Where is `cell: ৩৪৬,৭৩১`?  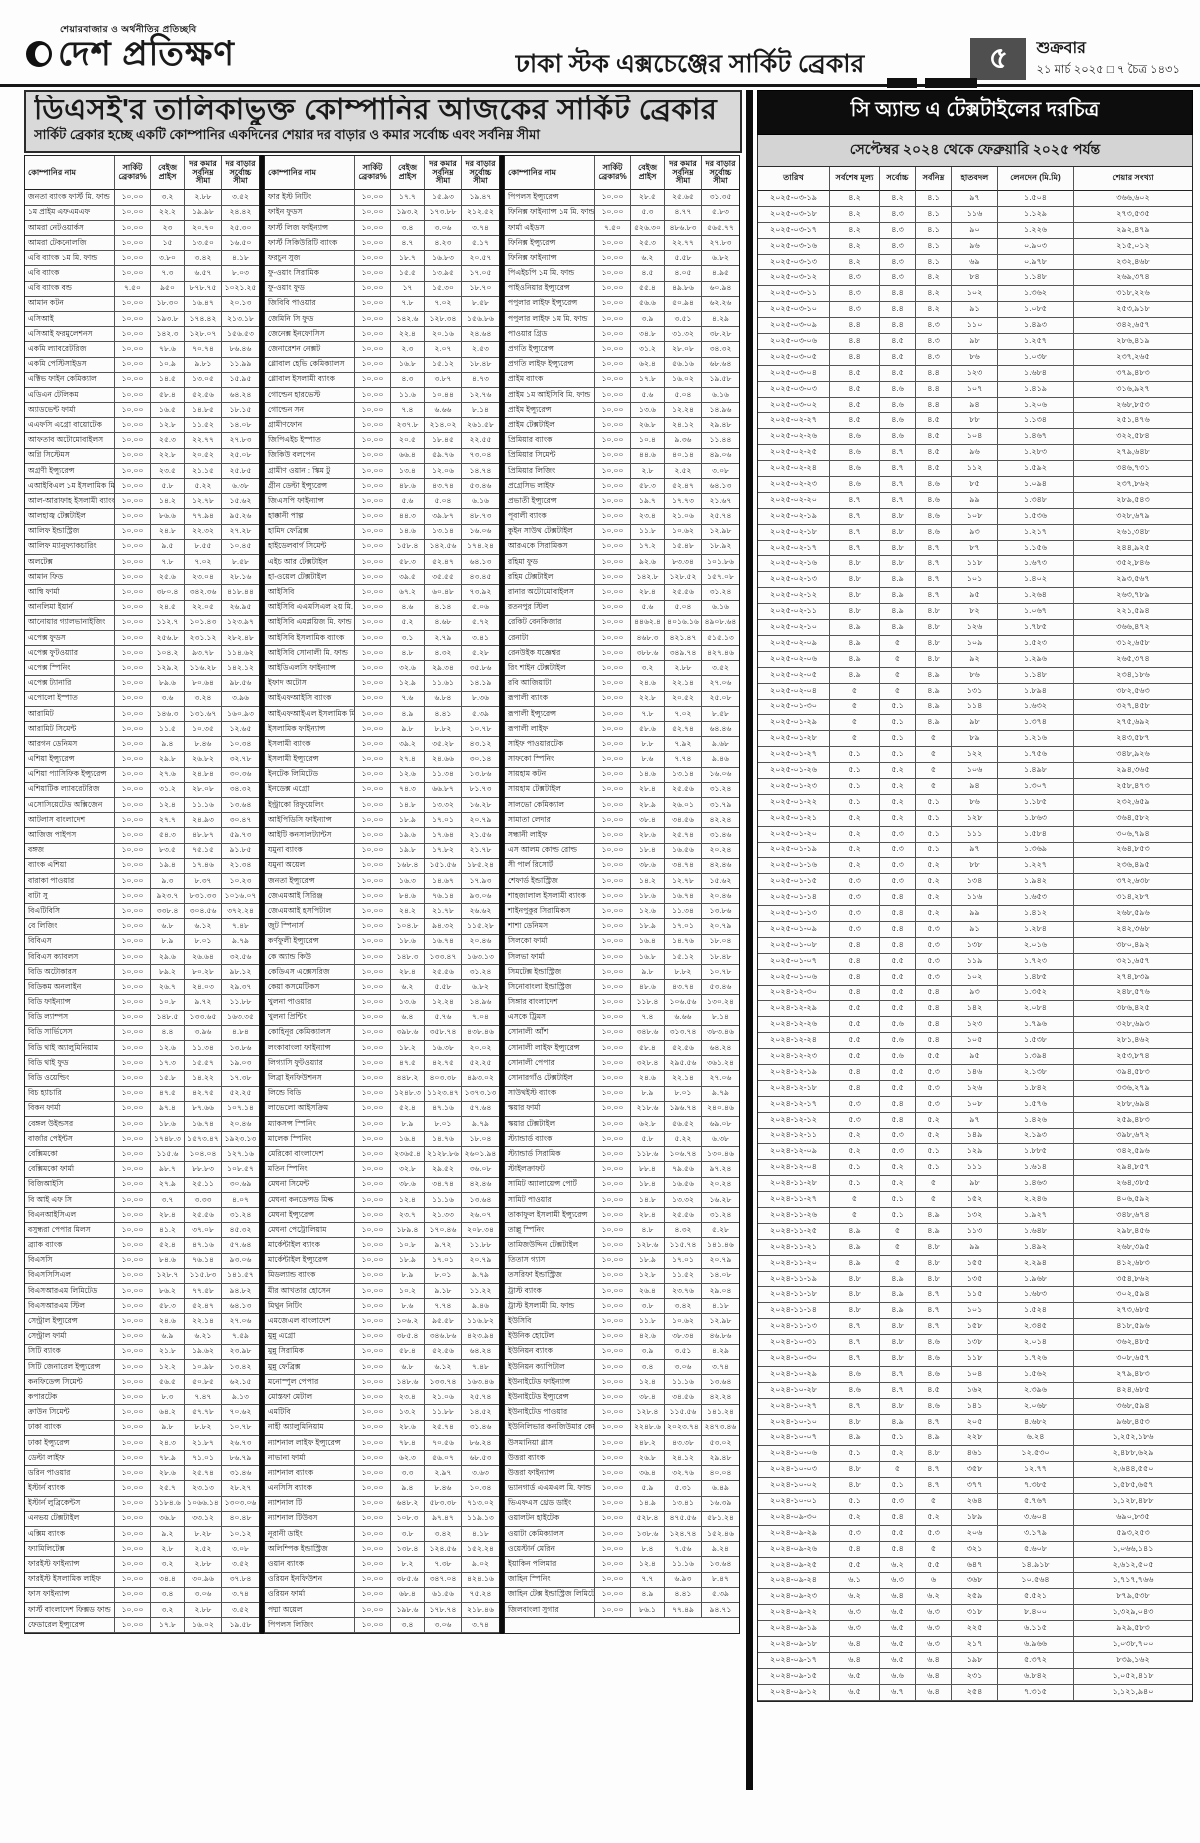 cell: ৩৪৬,৭৩১ is located at coordinates (1133, 469).